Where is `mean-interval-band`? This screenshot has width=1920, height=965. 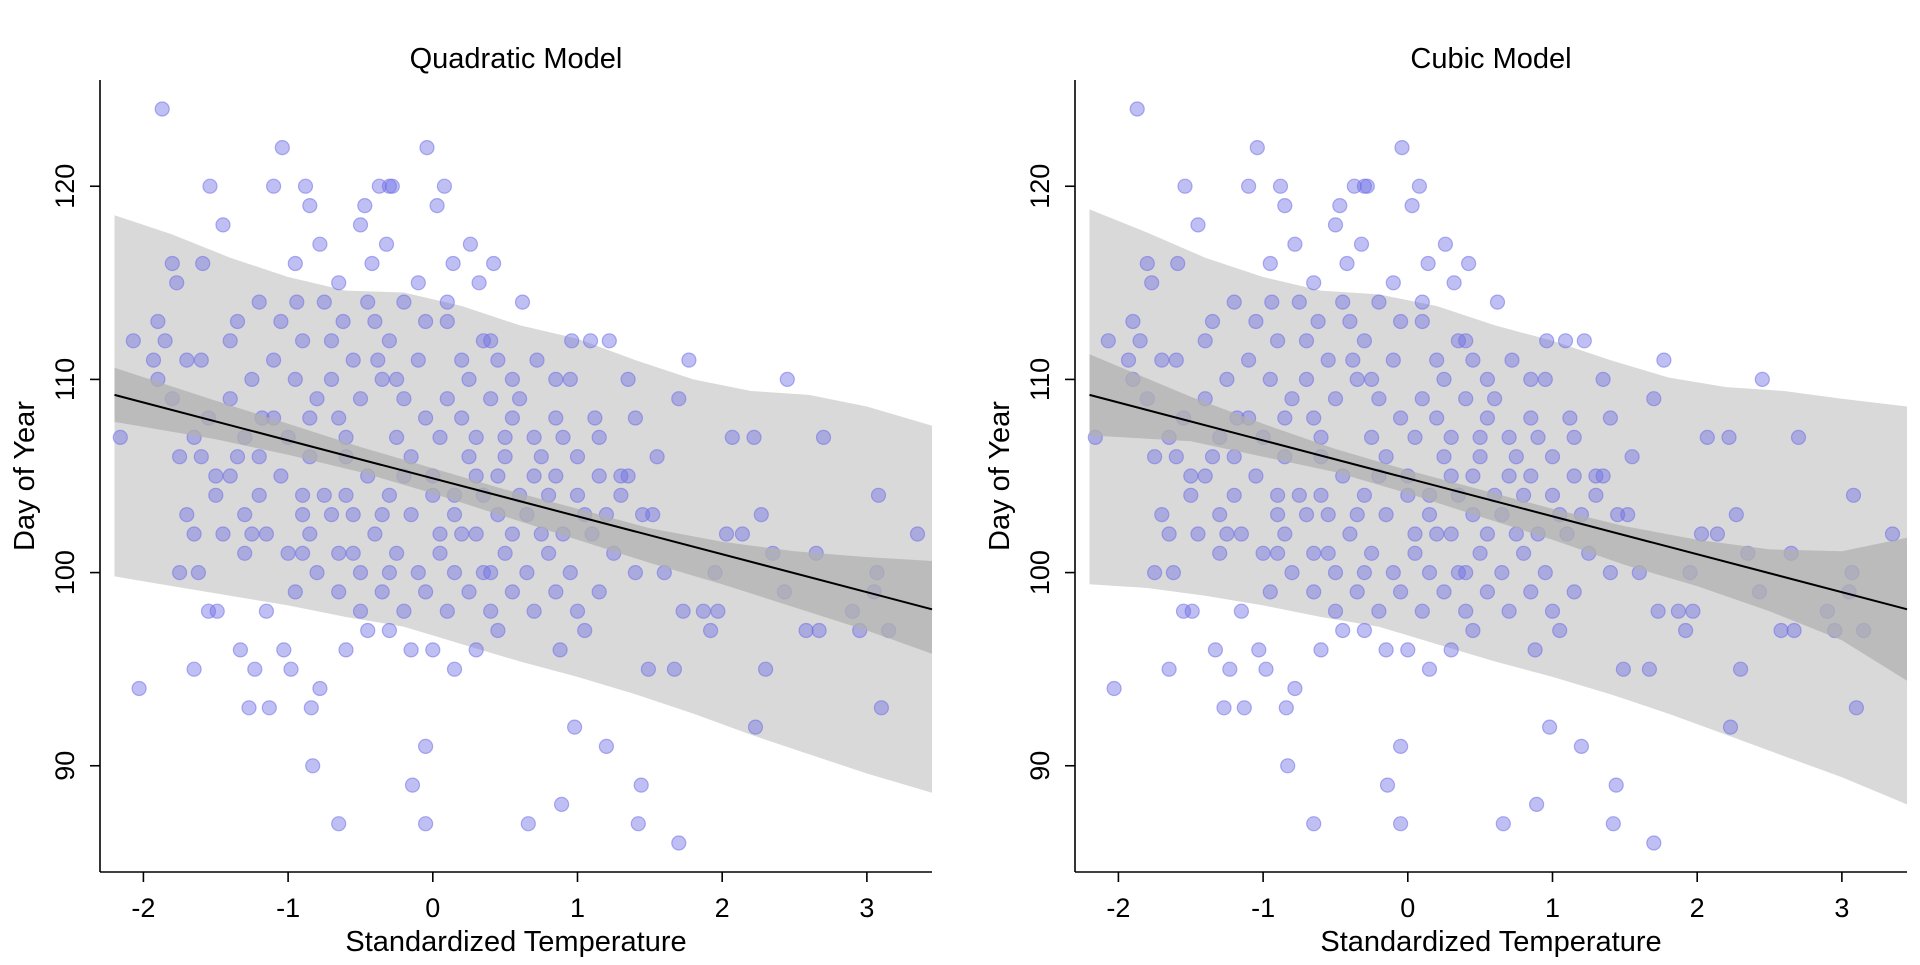
mean-interval-band is located at coordinates (1498, 517).